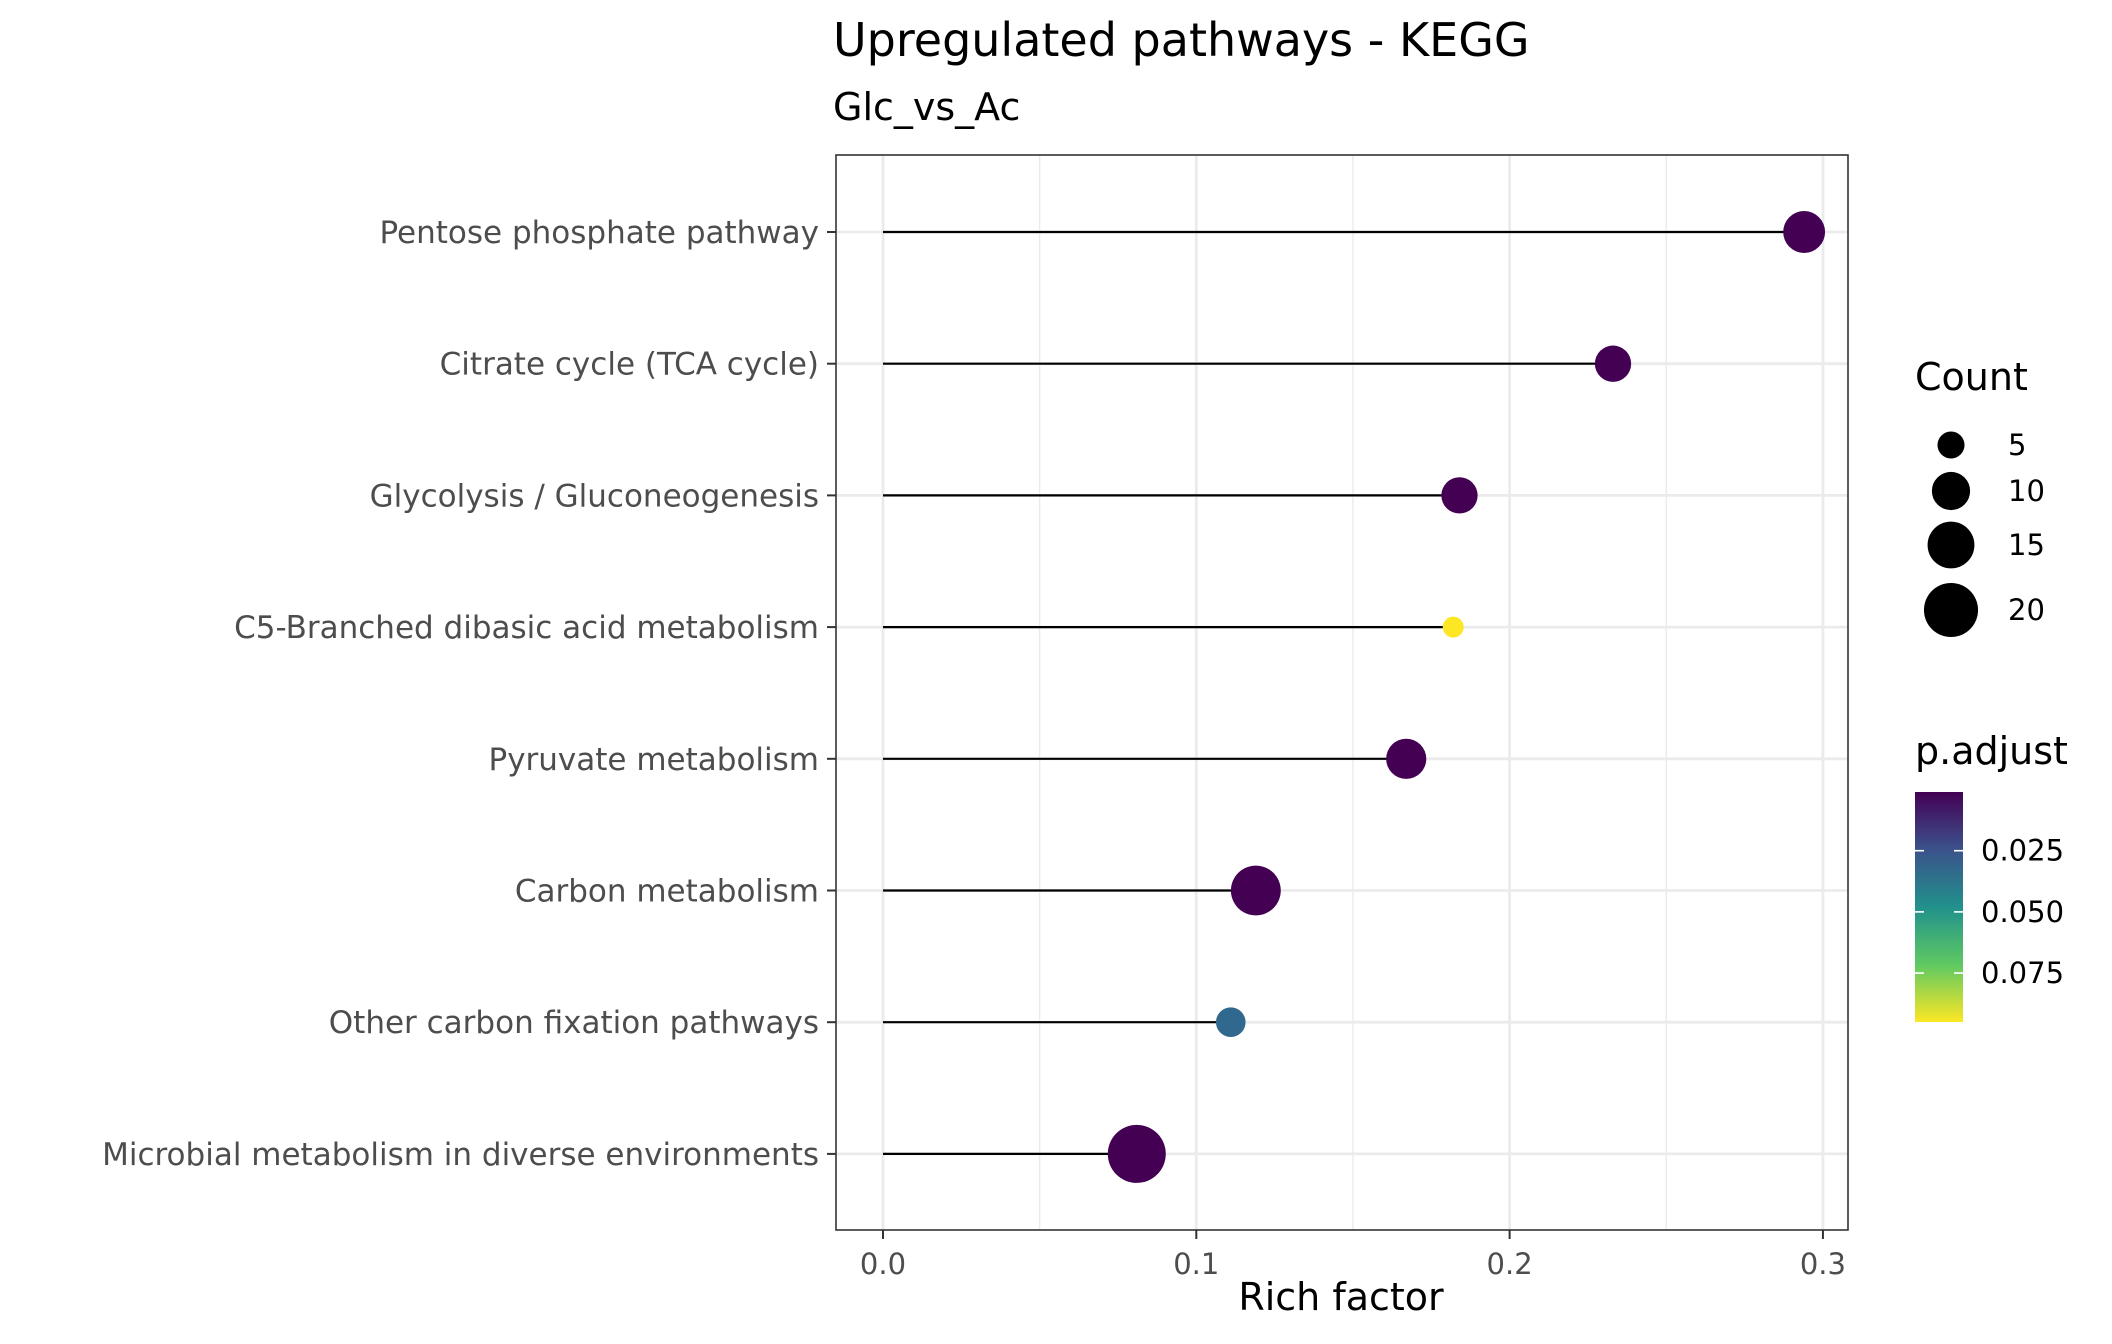  Describe the element at coordinates (629, 365) in the screenshot. I see `y-tick-label: Citrate cycle (TCA cycle)` at that location.